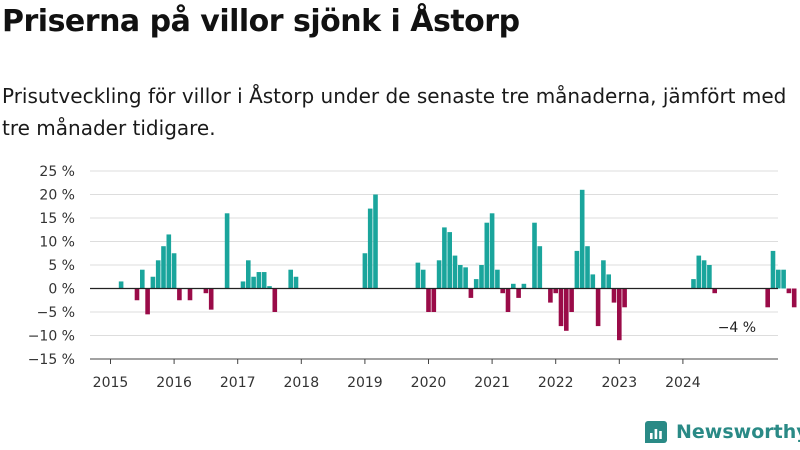 The width and height of the screenshot is (800, 450). Describe the element at coordinates (57, 219) in the screenshot. I see `y-tick-label: 15 %` at that location.